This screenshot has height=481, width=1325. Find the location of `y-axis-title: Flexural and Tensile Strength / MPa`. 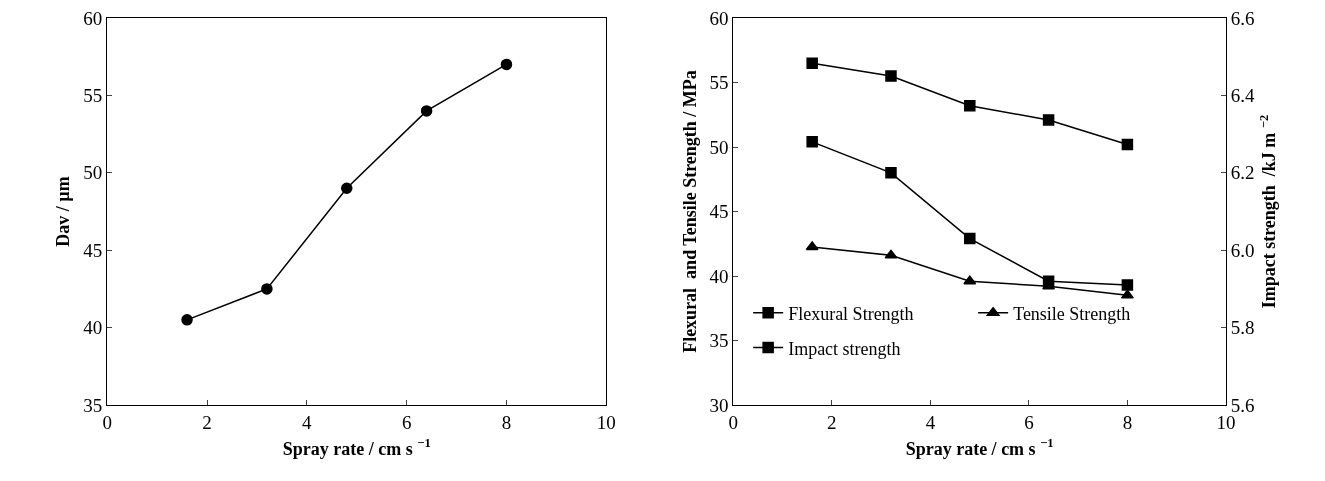

y-axis-title: Flexural and Tensile Strength / MPa is located at coordinates (689, 211).